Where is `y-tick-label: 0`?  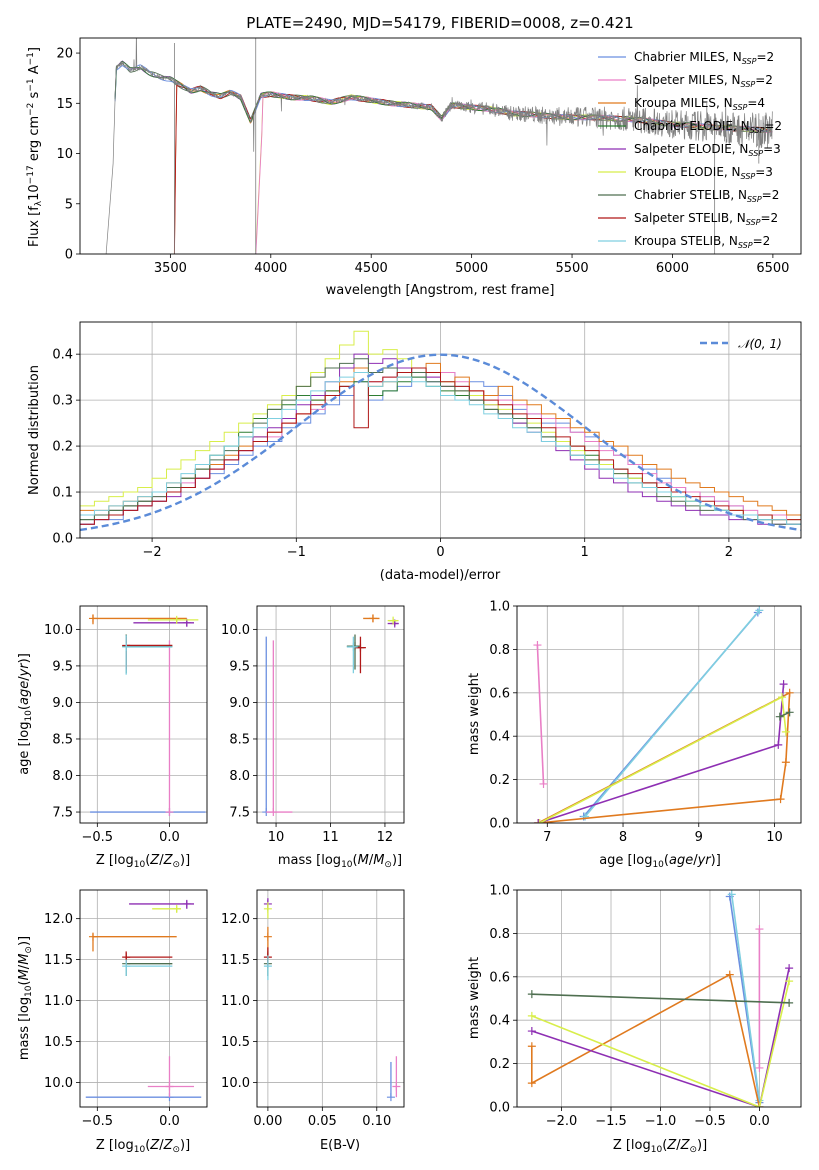 y-tick-label: 0 is located at coordinates (69, 255).